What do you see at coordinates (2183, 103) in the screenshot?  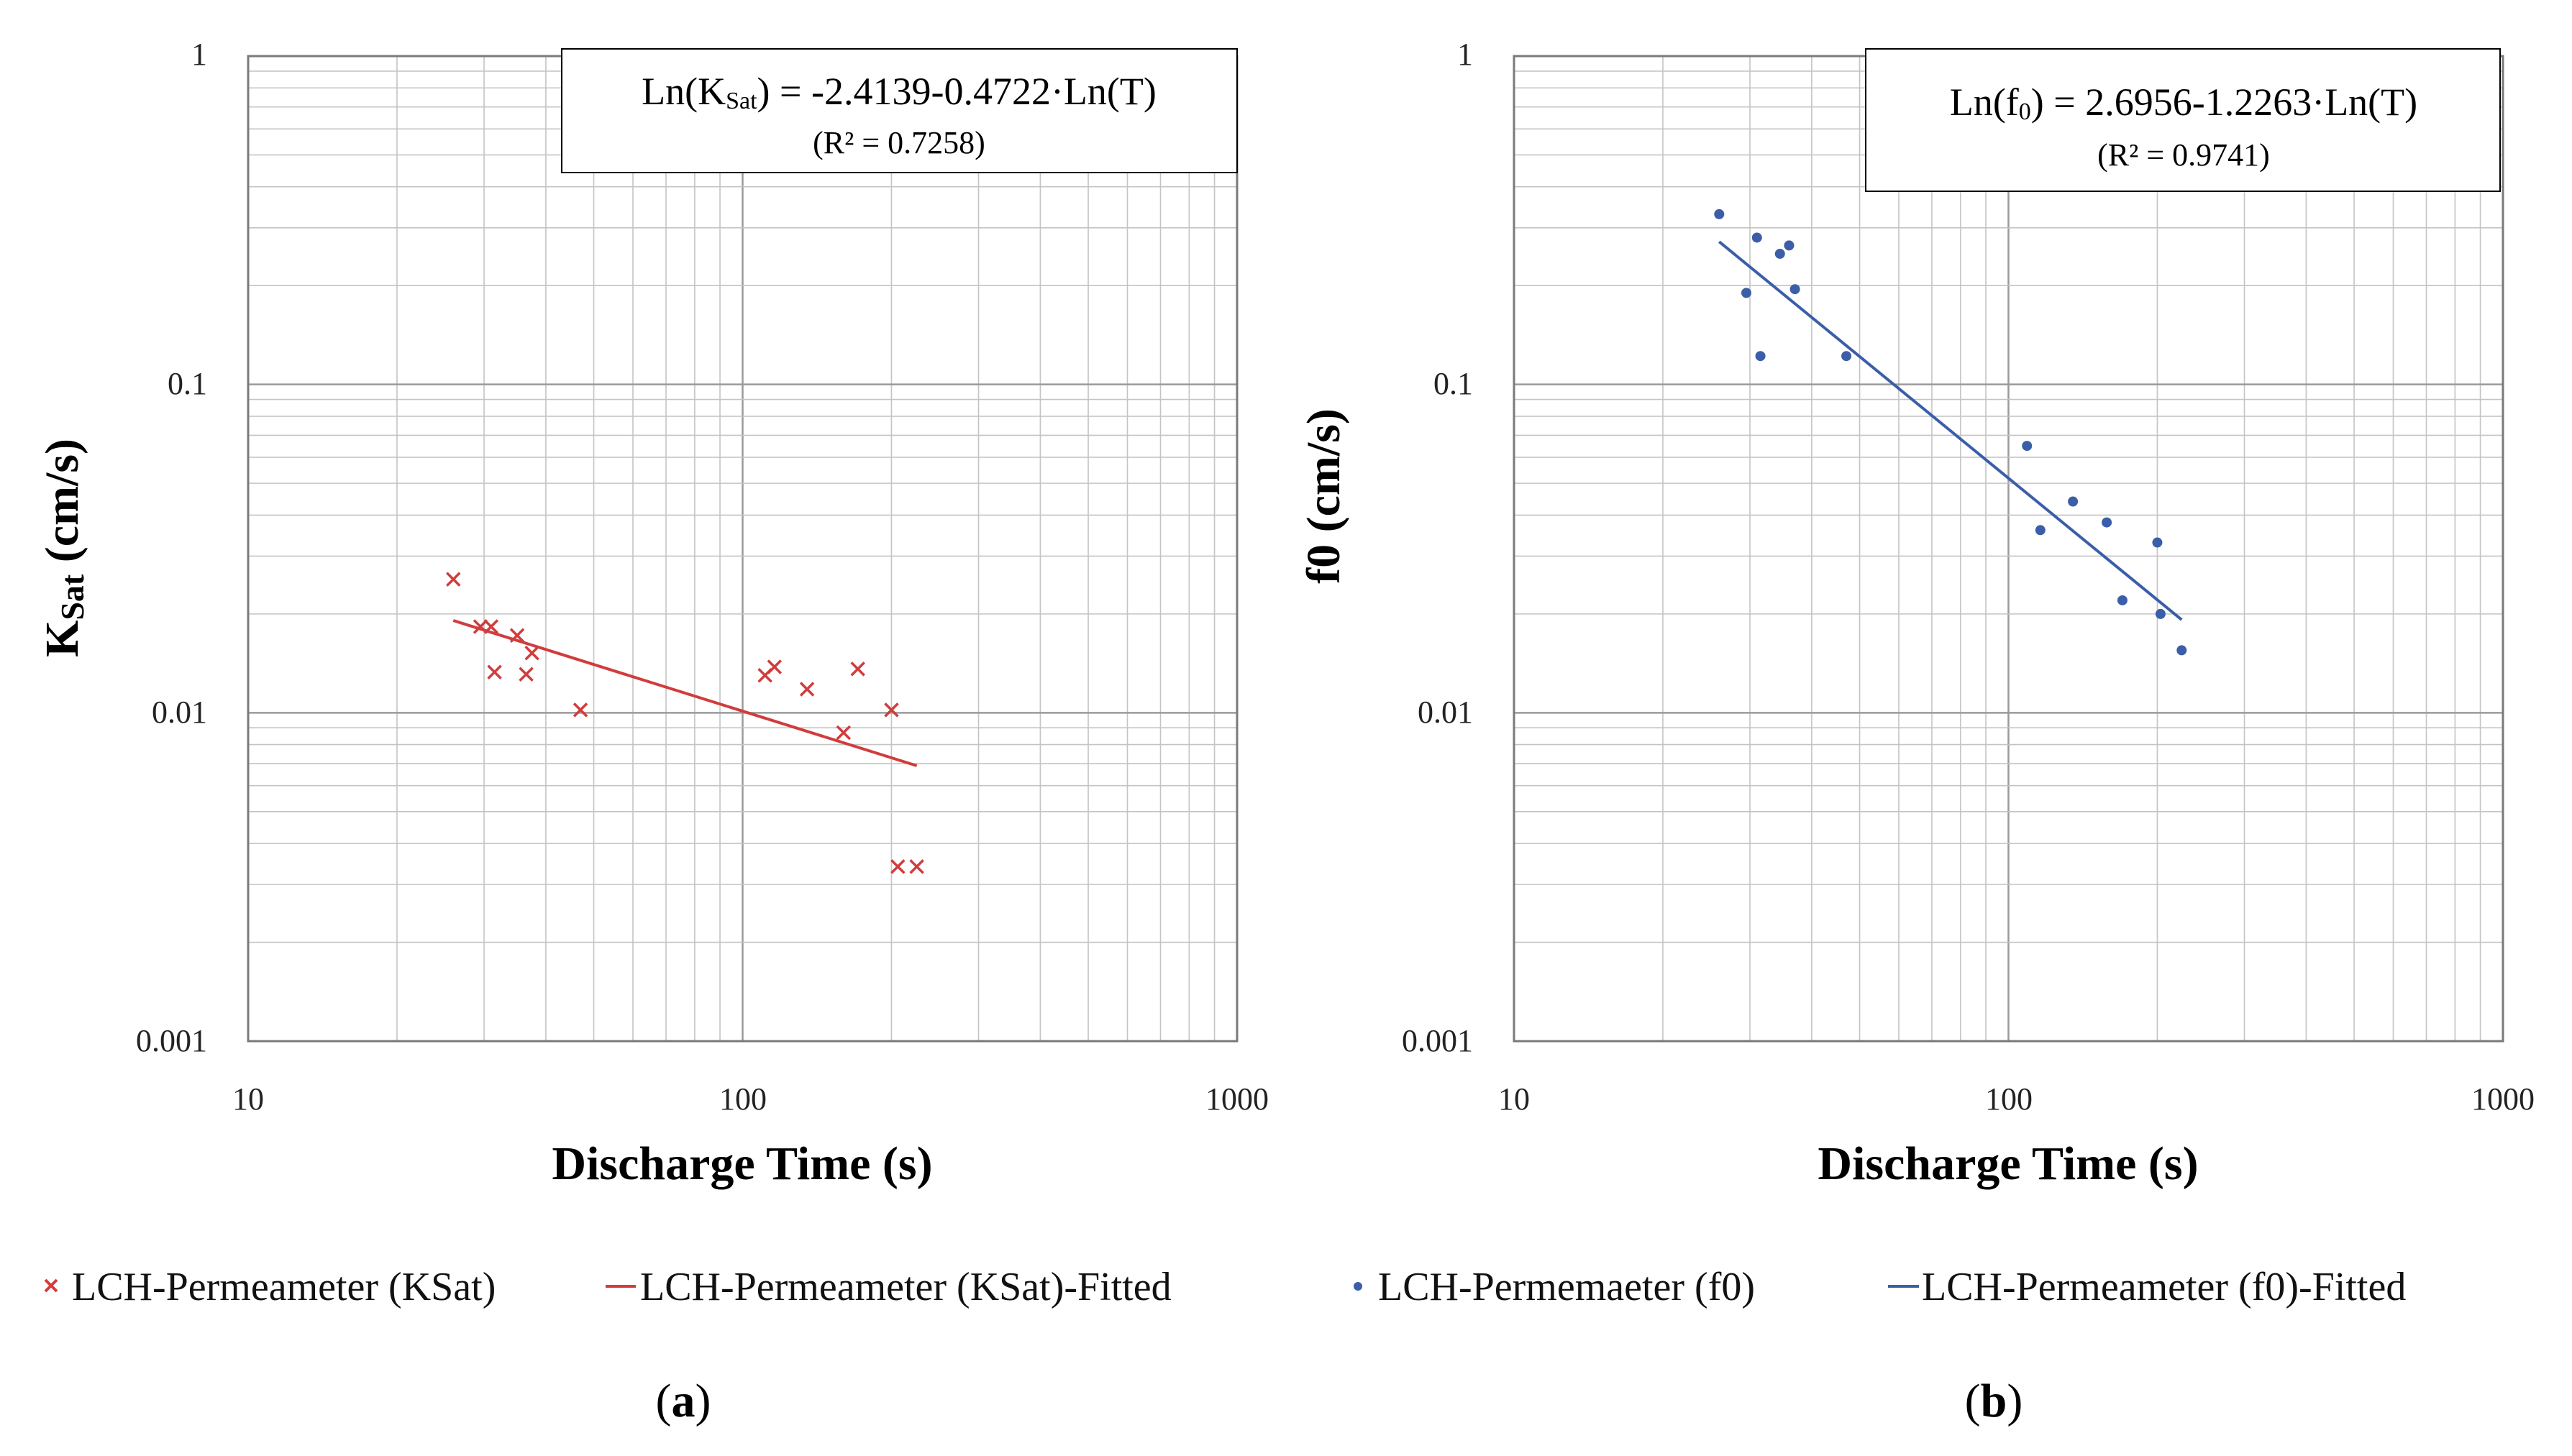 I see `equation-b: Ln(f0) = 2.6956-1.2263·Ln(T)` at bounding box center [2183, 103].